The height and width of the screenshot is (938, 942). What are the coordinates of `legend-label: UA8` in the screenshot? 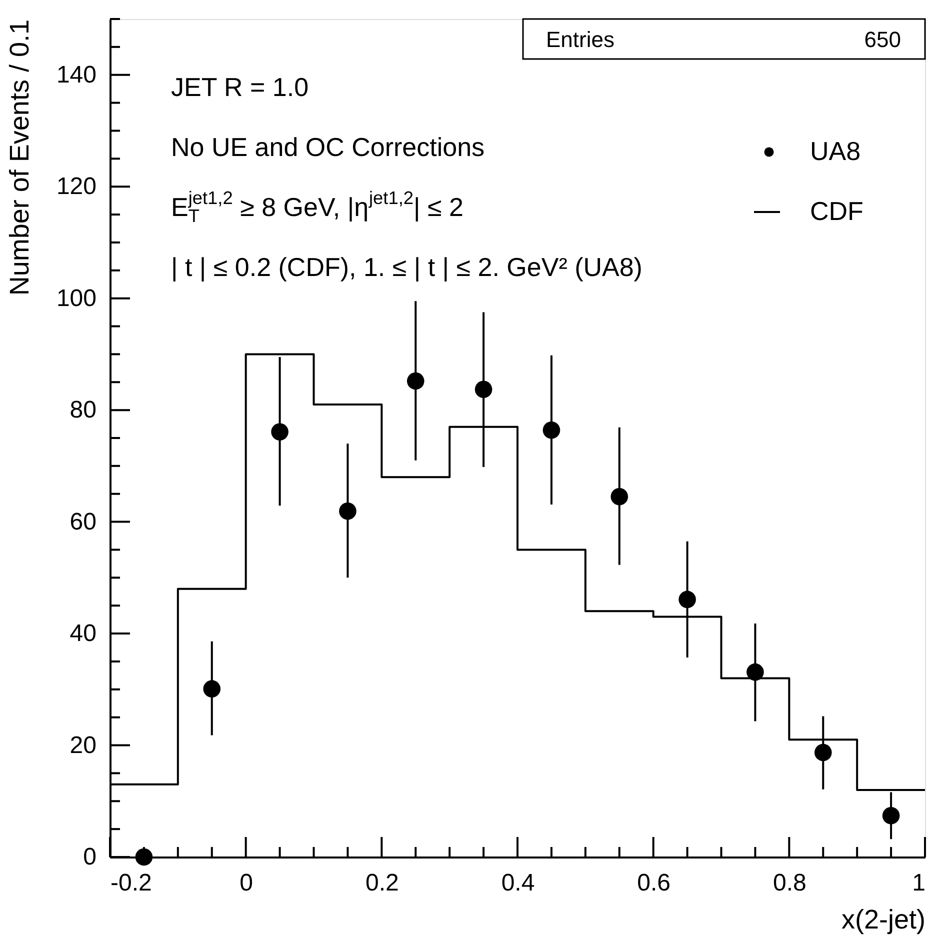 It's located at (835, 151).